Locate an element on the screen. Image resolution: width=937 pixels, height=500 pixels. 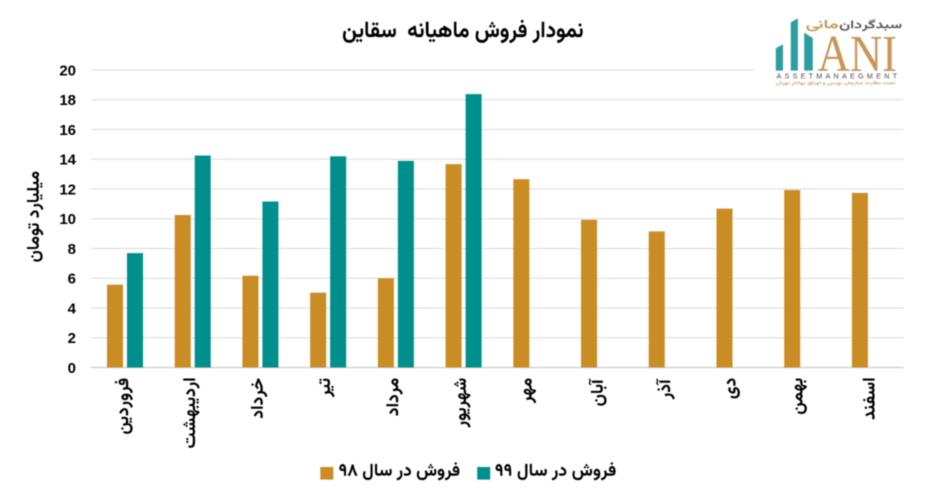
svg-text: 2 is located at coordinates (72, 338).